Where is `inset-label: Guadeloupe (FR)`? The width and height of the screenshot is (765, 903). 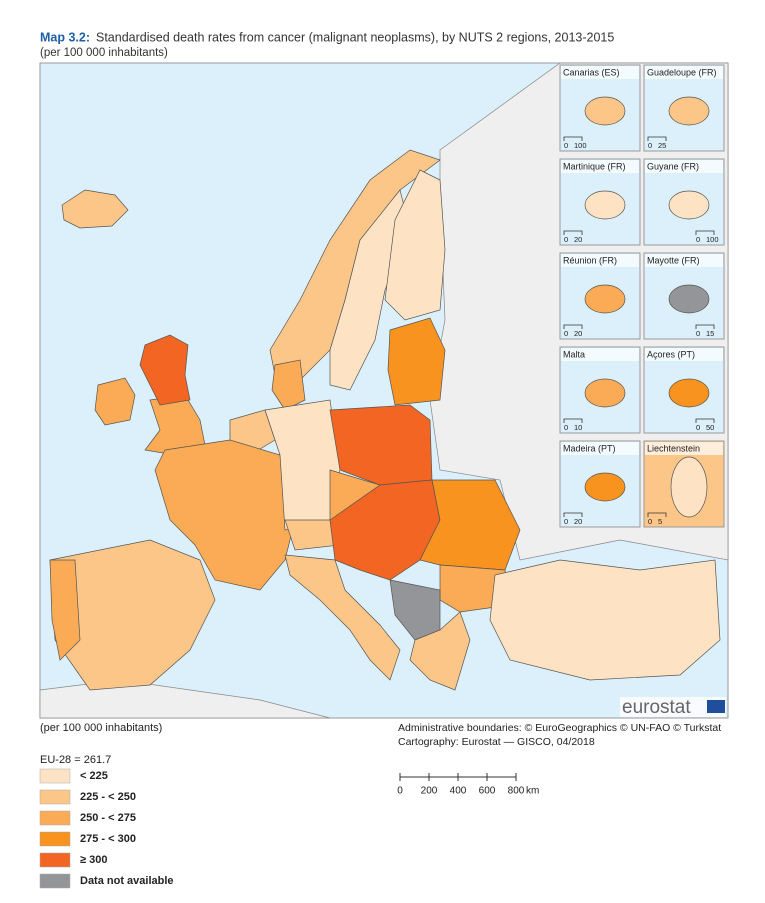
inset-label: Guadeloupe (FR) is located at coordinates (682, 72).